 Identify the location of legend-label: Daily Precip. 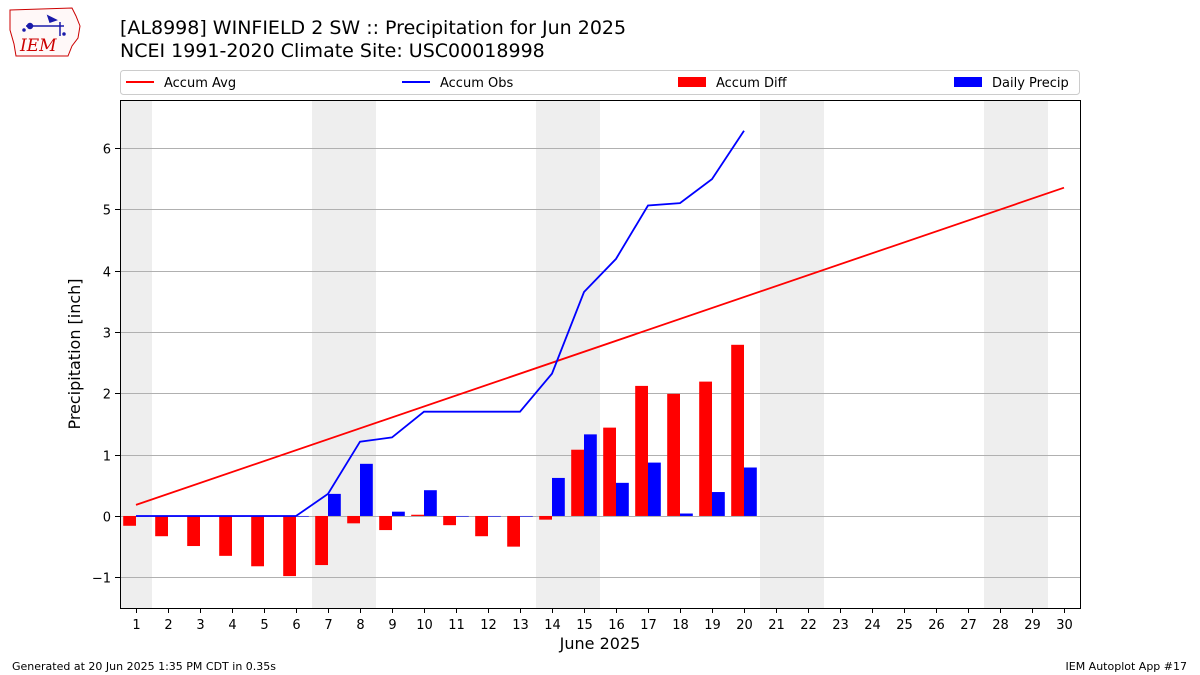
(1030, 83).